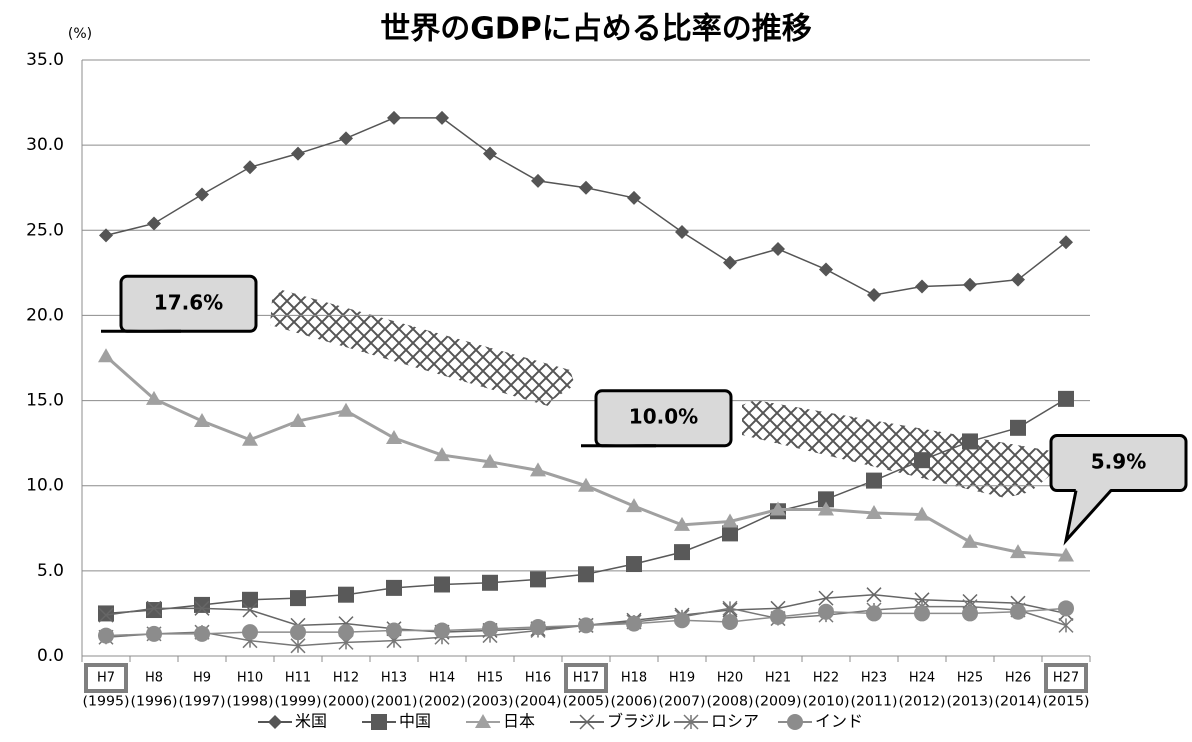 This screenshot has height=742, width=1192. What do you see at coordinates (839, 721) in the screenshot?
I see `legend-label: インド` at bounding box center [839, 721].